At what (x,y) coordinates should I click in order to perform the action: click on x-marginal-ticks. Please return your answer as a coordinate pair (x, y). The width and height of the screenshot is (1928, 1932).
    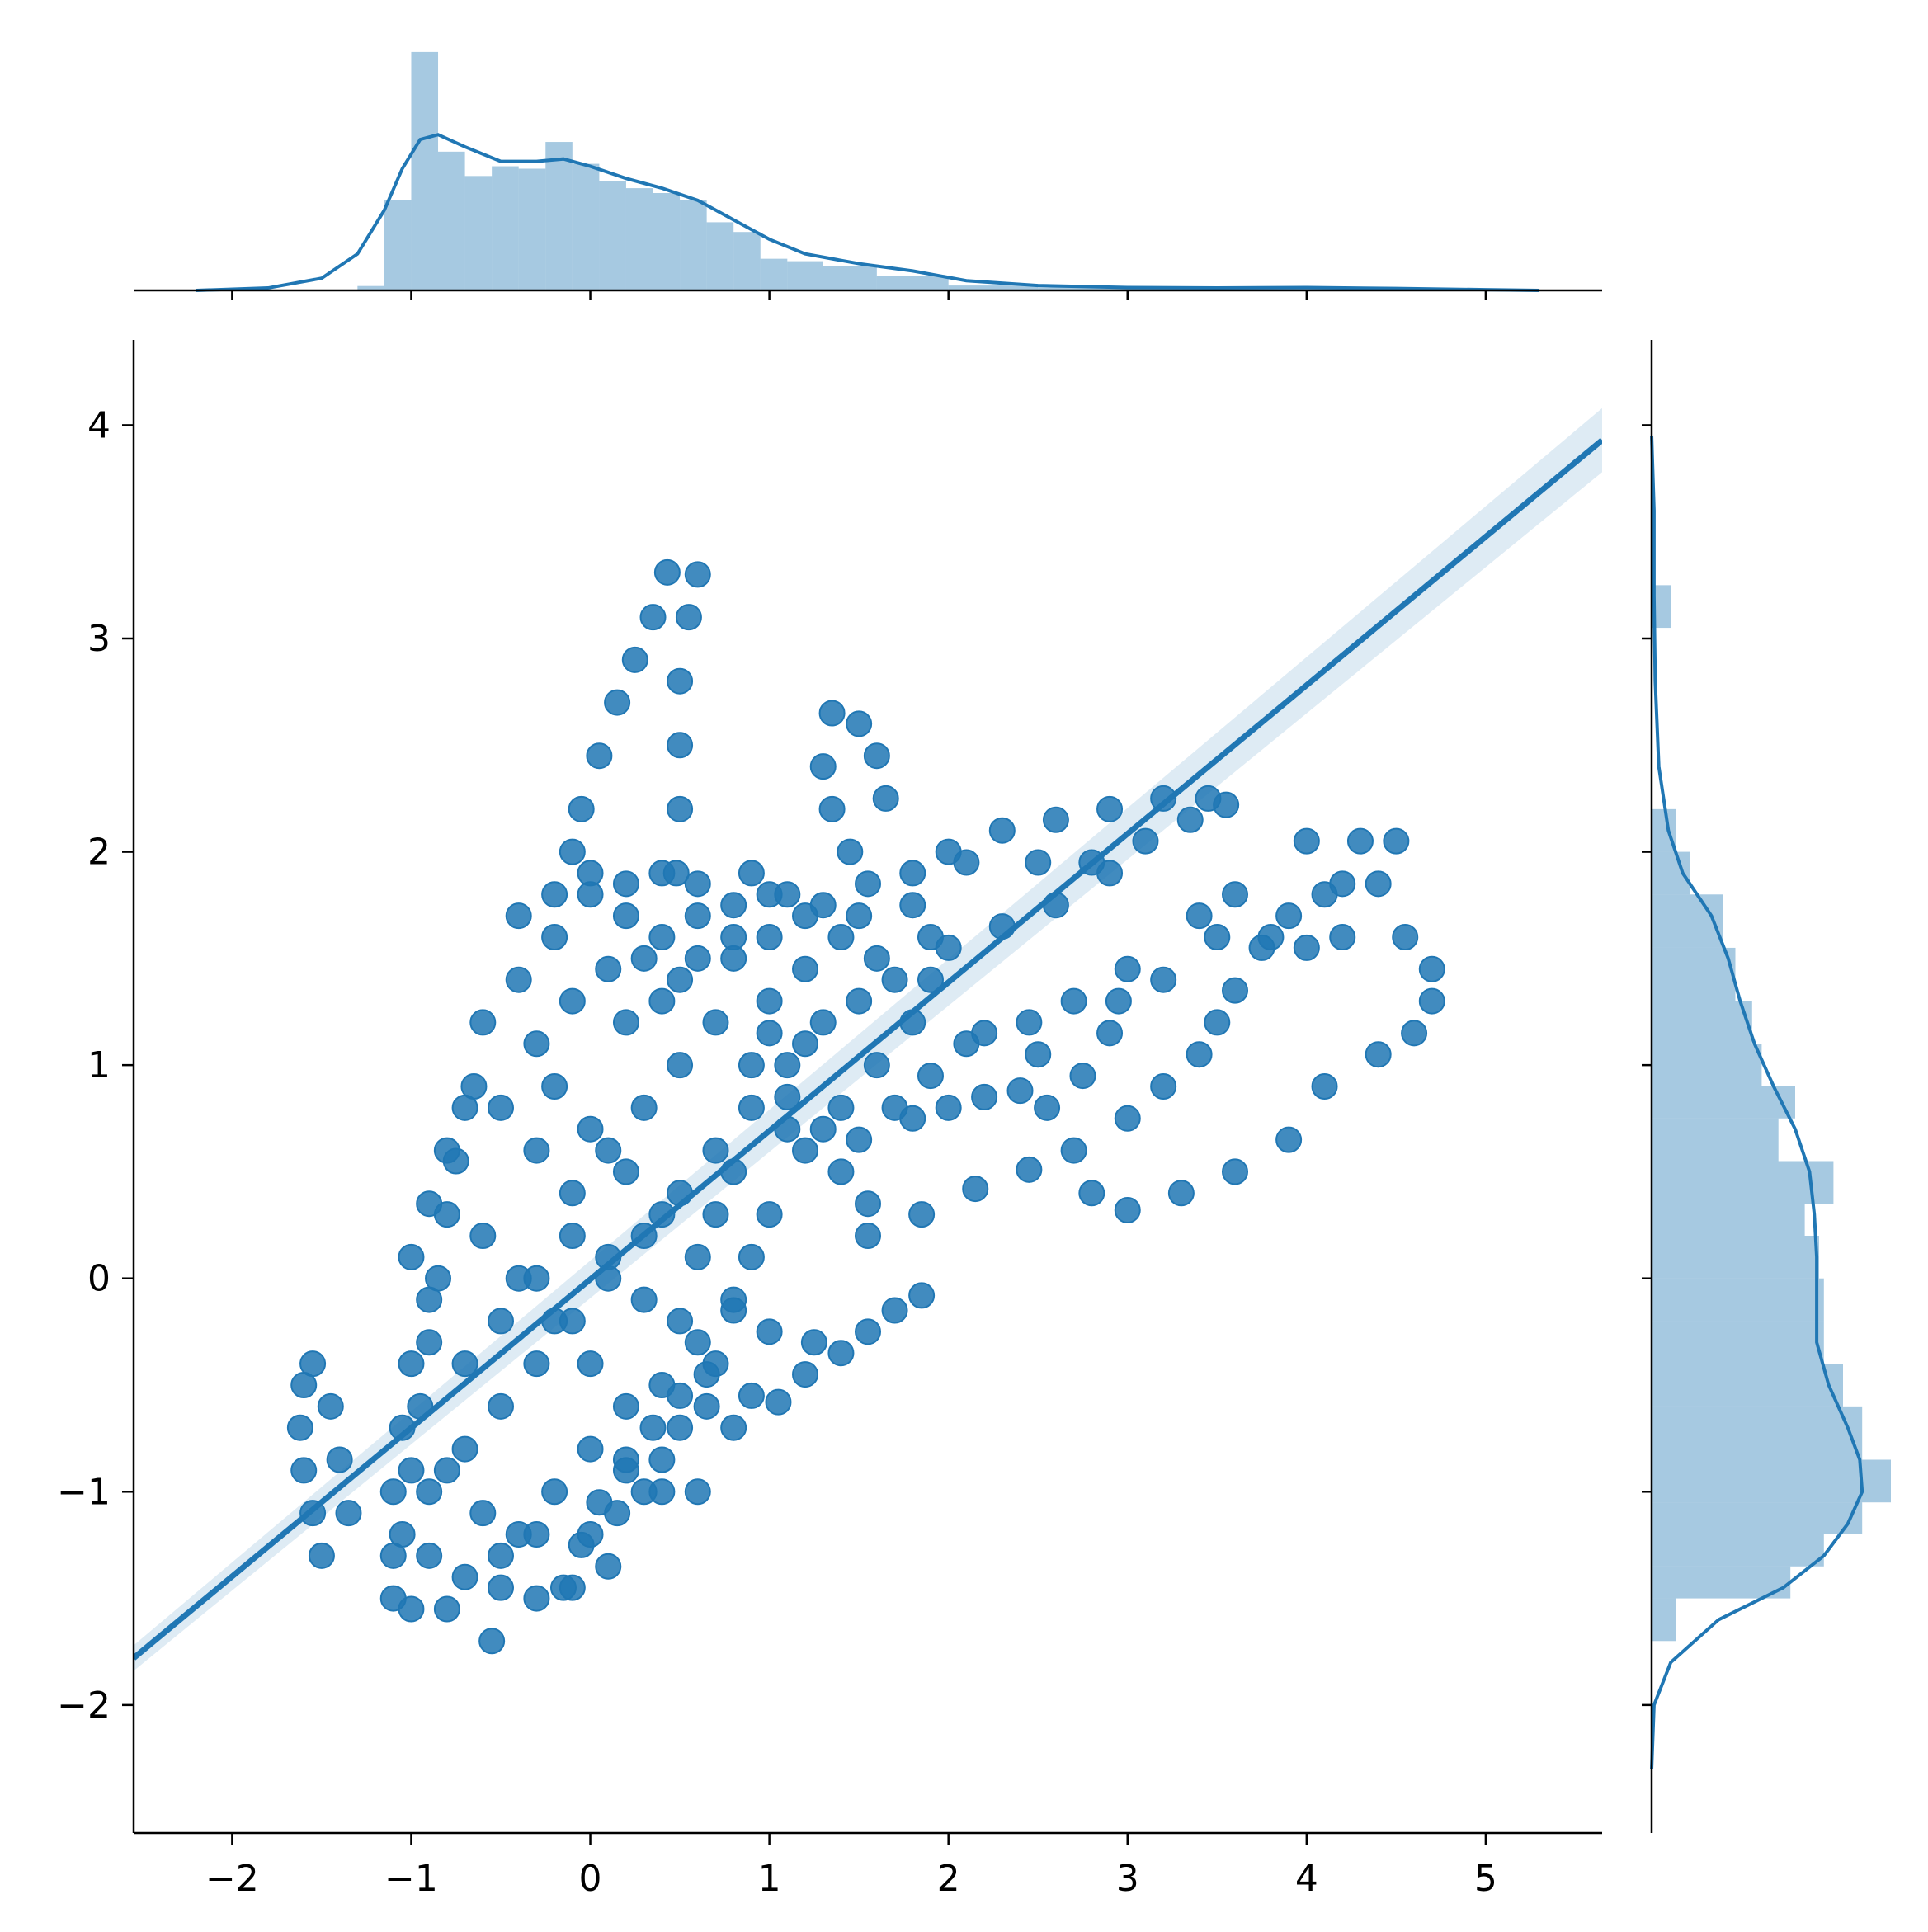
    Looking at the image, I should click on (859, 295).